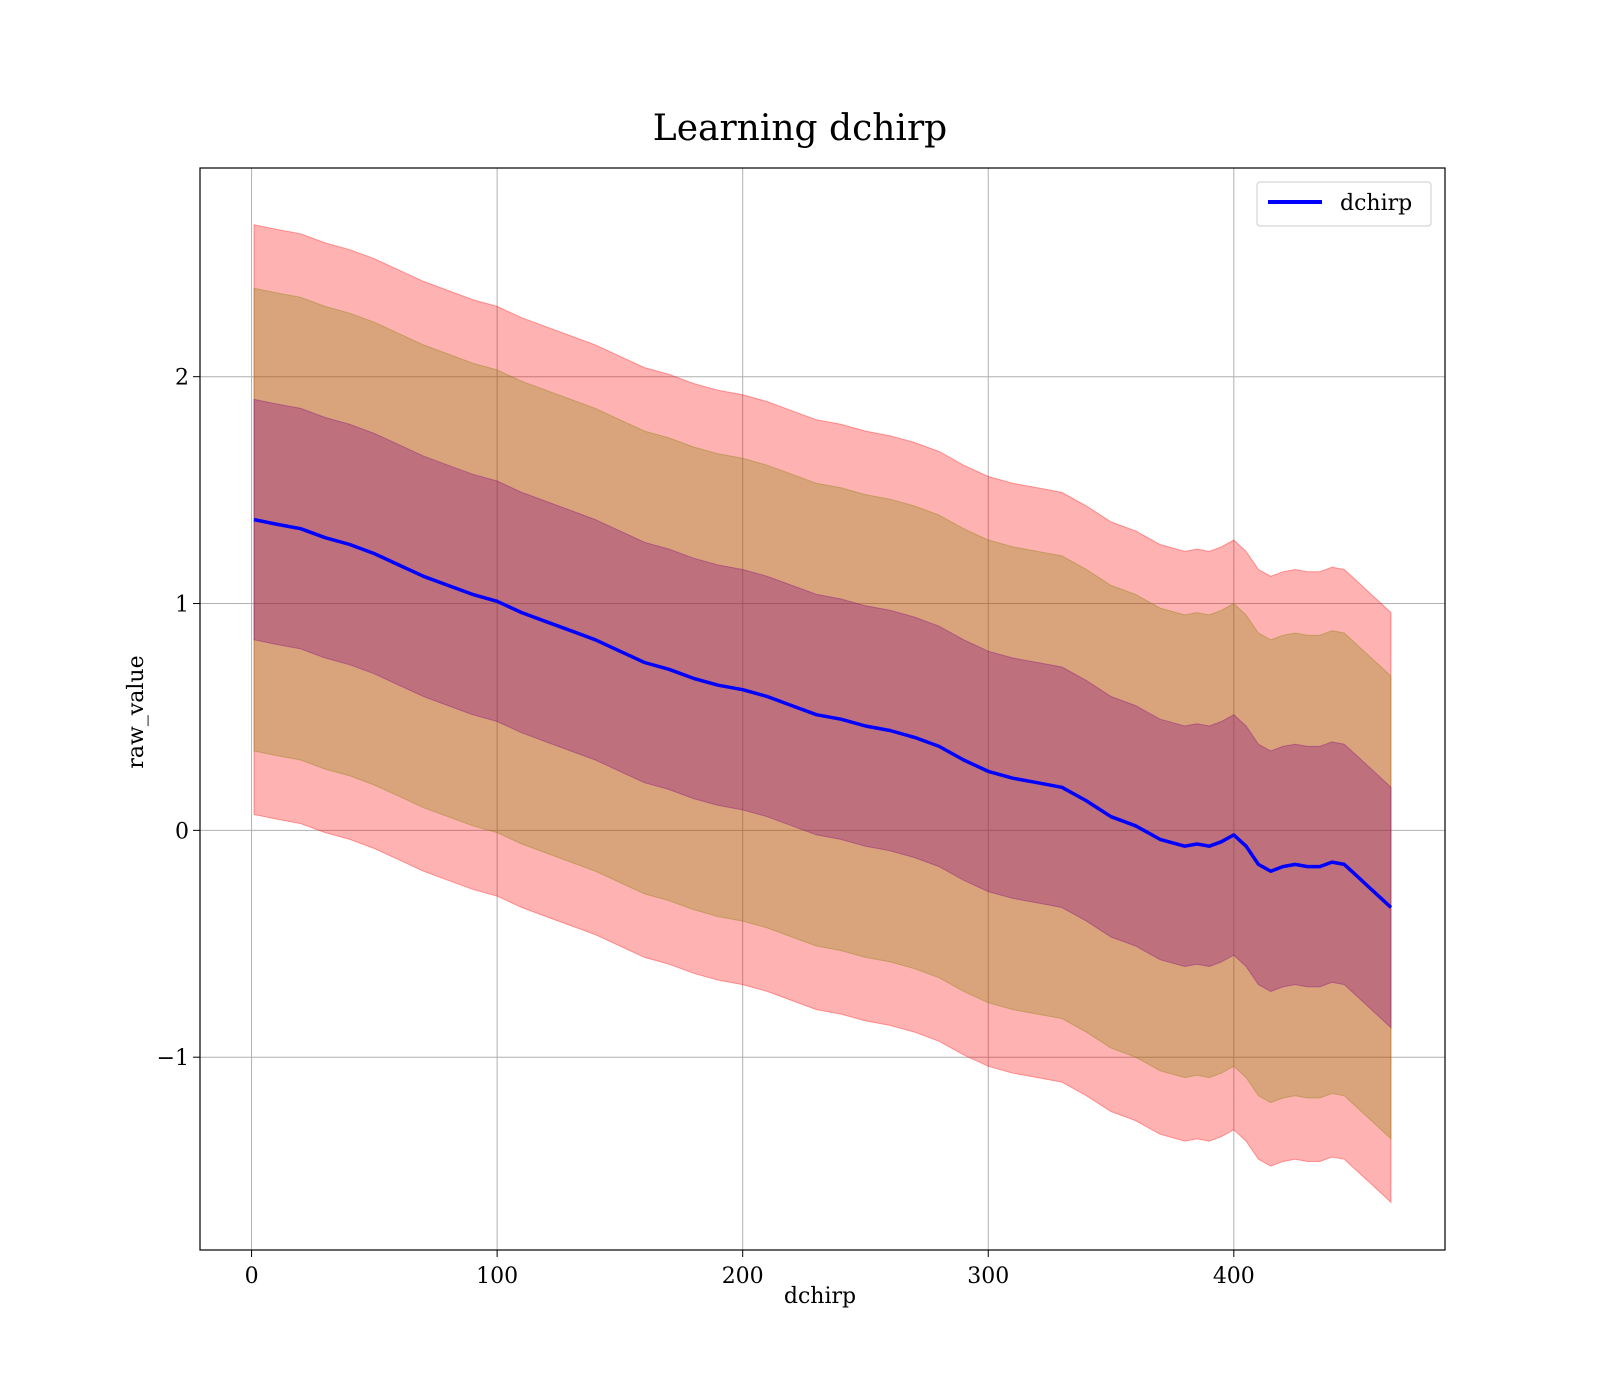 The image size is (1600, 1400). What do you see at coordinates (820, 1296) in the screenshot?
I see `x-axis-label: dchirp` at bounding box center [820, 1296].